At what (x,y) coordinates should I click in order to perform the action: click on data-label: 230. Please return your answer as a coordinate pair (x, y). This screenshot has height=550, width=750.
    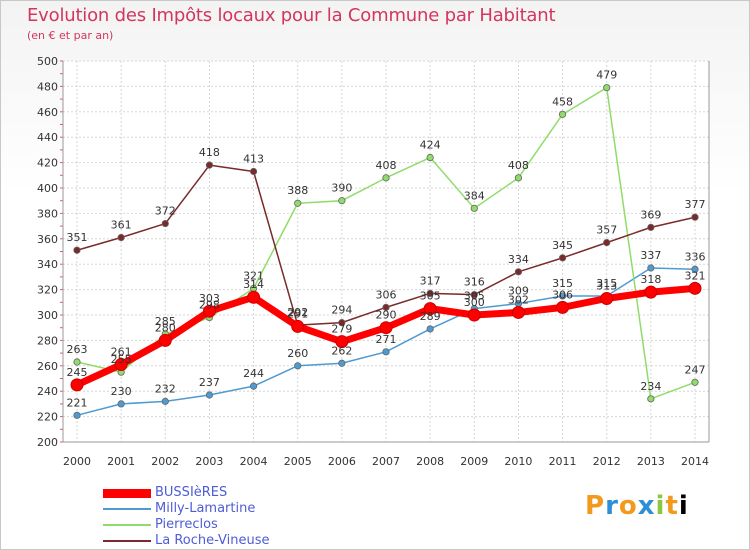
    Looking at the image, I should click on (121, 391).